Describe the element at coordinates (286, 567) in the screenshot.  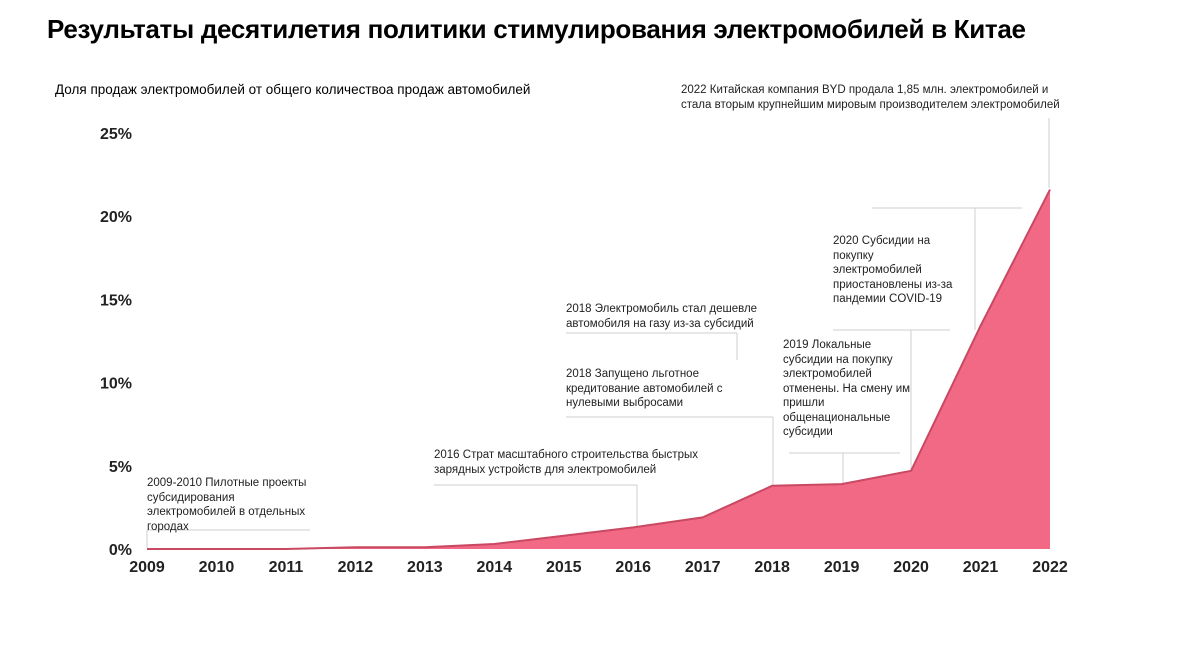
I see `x-tick-label: 2011` at that location.